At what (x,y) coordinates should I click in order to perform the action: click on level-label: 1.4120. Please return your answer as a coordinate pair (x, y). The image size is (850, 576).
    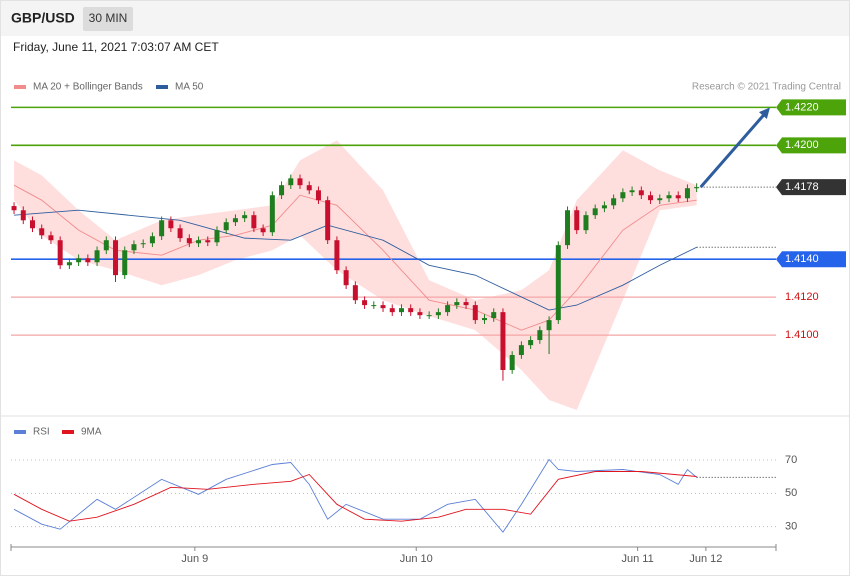
    Looking at the image, I should click on (802, 297).